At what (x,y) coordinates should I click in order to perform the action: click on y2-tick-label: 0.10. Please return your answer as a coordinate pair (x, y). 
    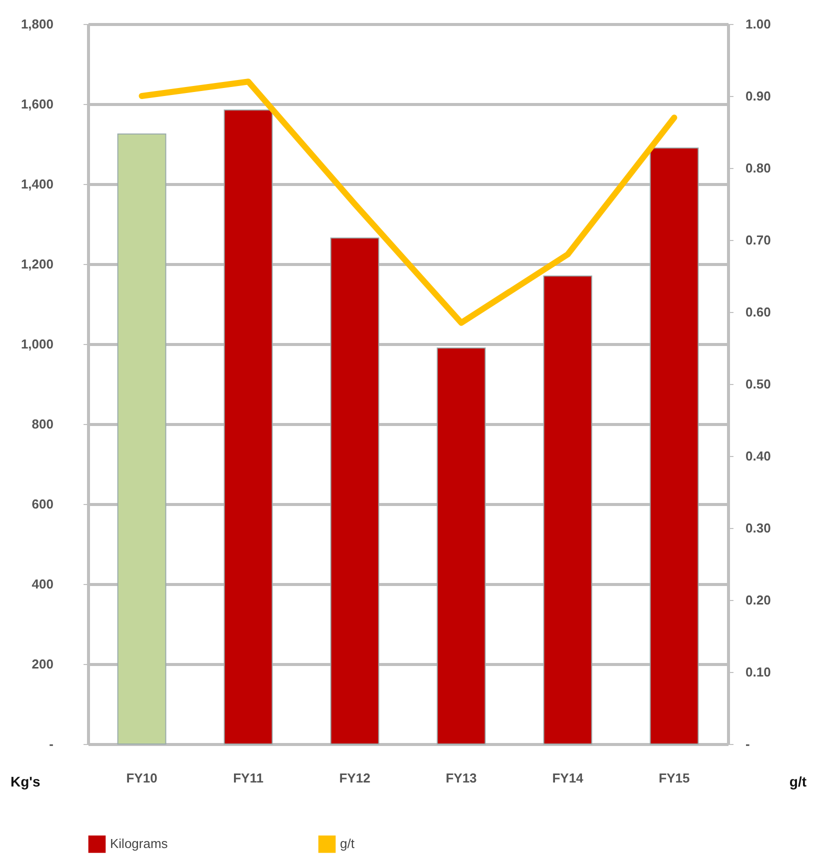
    Looking at the image, I should click on (758, 672).